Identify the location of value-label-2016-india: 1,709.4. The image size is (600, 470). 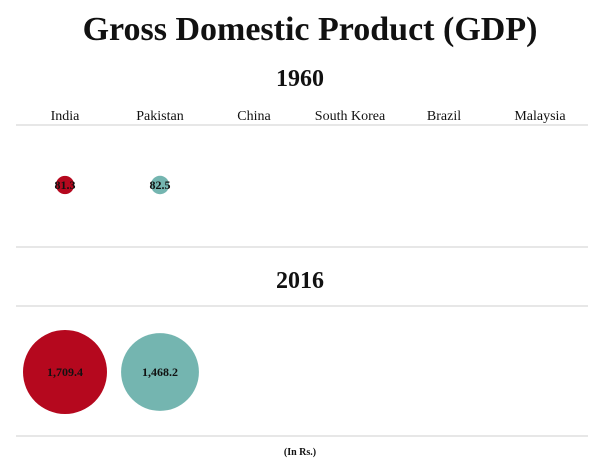
(65, 372).